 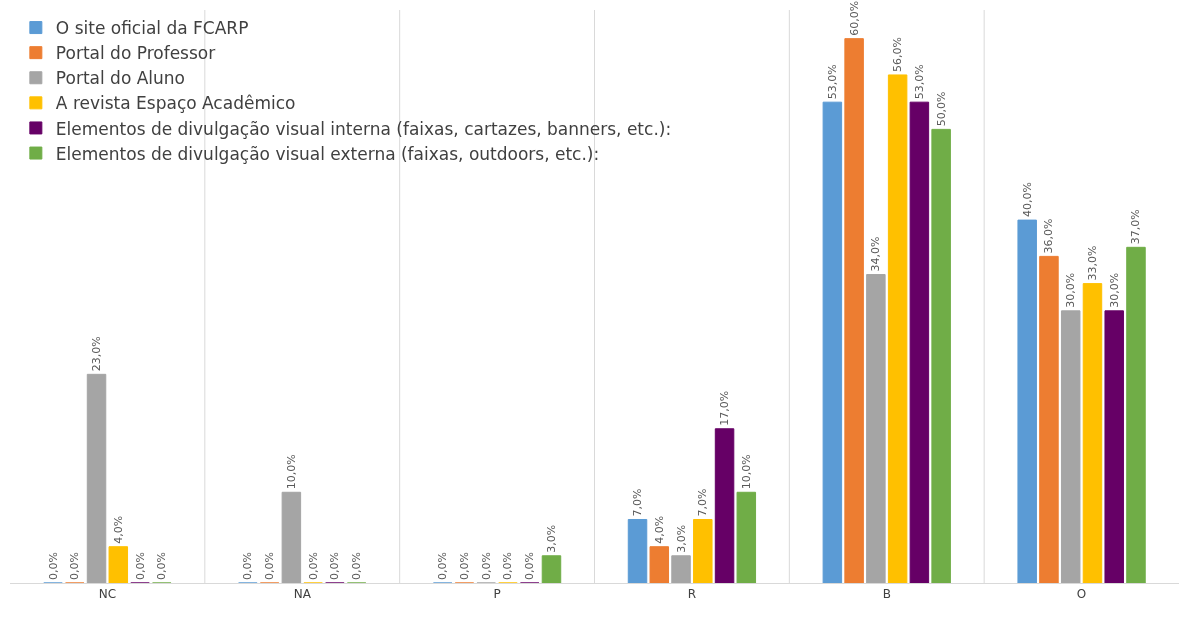 I want to click on data-label: 36,0%, so click(x=1049, y=236).